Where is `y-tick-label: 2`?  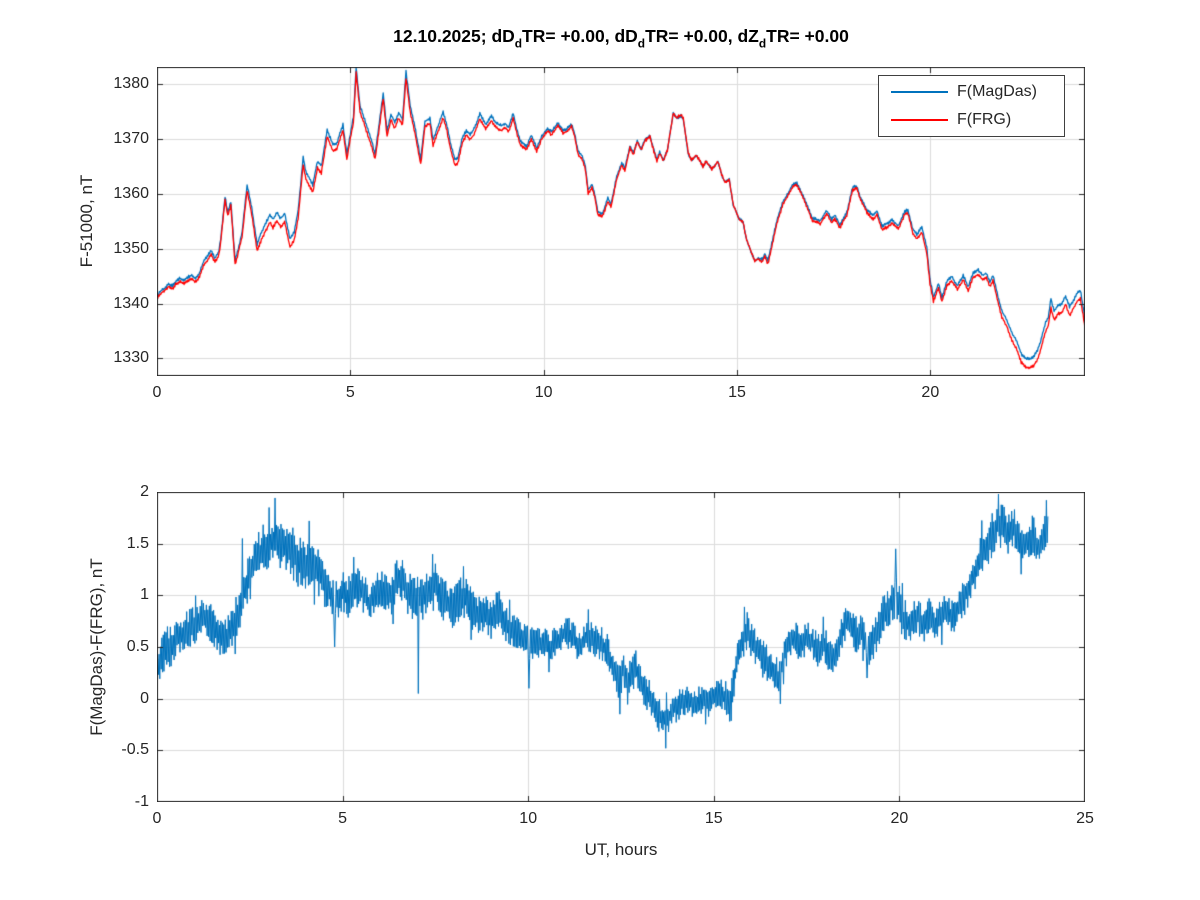
y-tick-label: 2 is located at coordinates (144, 491).